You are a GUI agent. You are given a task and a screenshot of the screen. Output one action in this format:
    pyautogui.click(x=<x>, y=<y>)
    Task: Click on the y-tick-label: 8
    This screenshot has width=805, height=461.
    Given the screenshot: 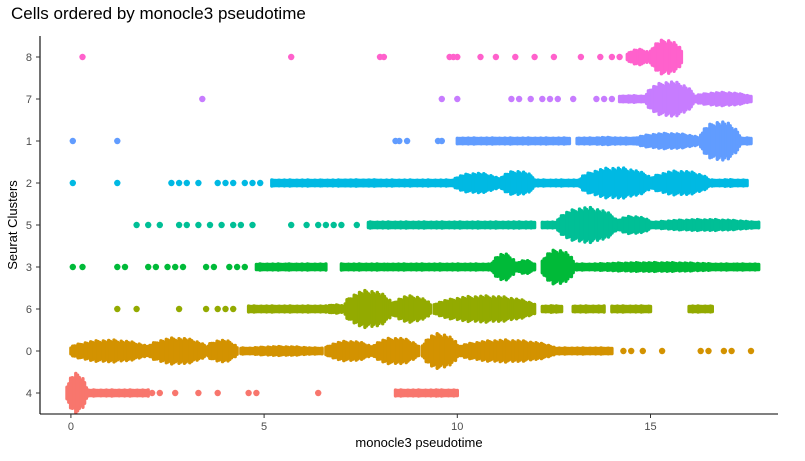 What is the action you would take?
    pyautogui.click(x=29, y=58)
    